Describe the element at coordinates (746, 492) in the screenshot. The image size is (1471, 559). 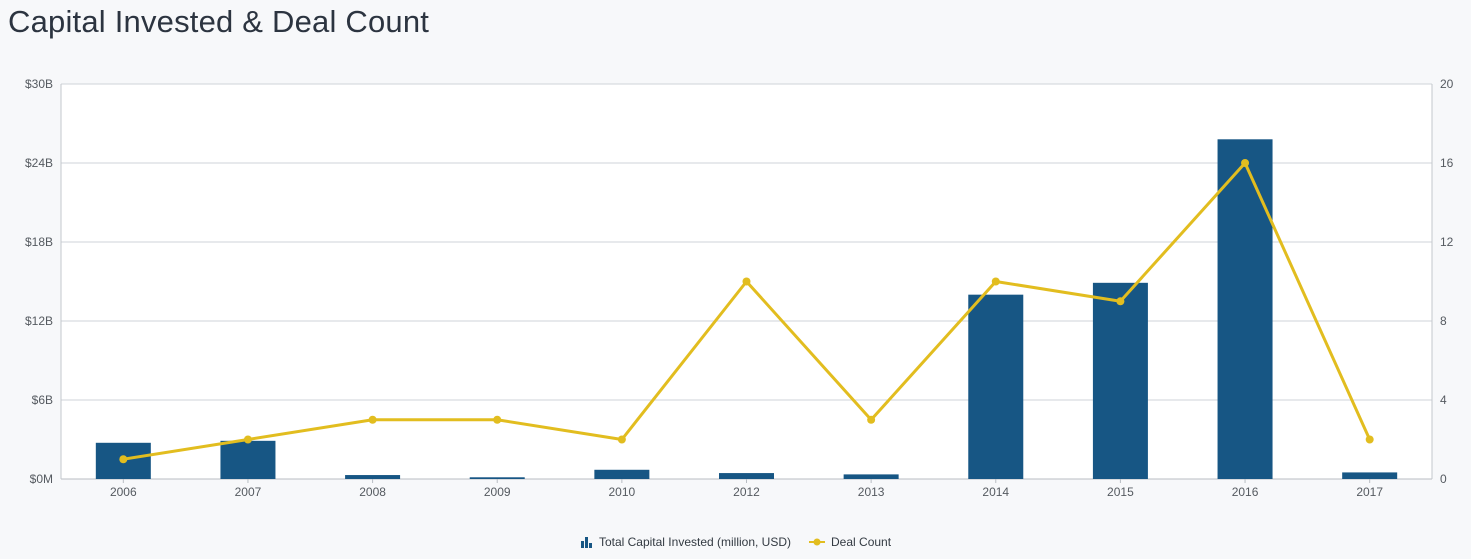
I see `x-tick-label: 2012` at that location.